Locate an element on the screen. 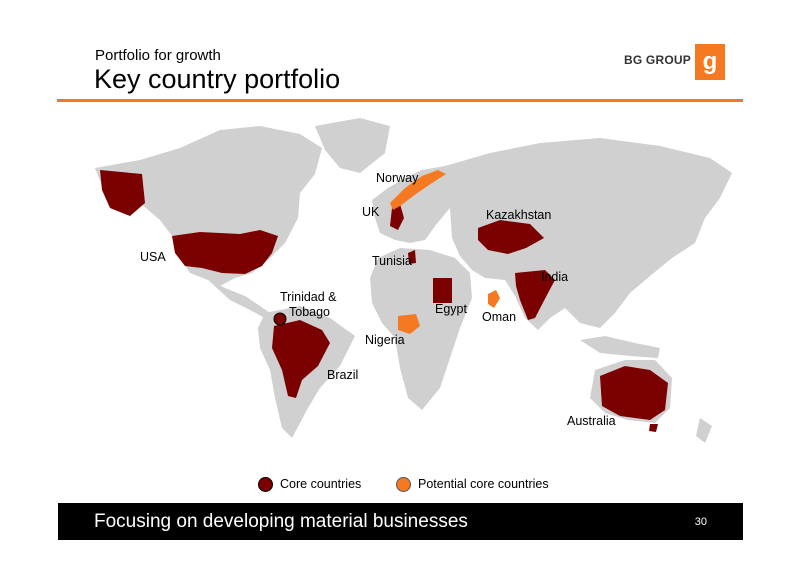 The height and width of the screenshot is (566, 800). potential-legend-label: Potential core countries is located at coordinates (483, 484).